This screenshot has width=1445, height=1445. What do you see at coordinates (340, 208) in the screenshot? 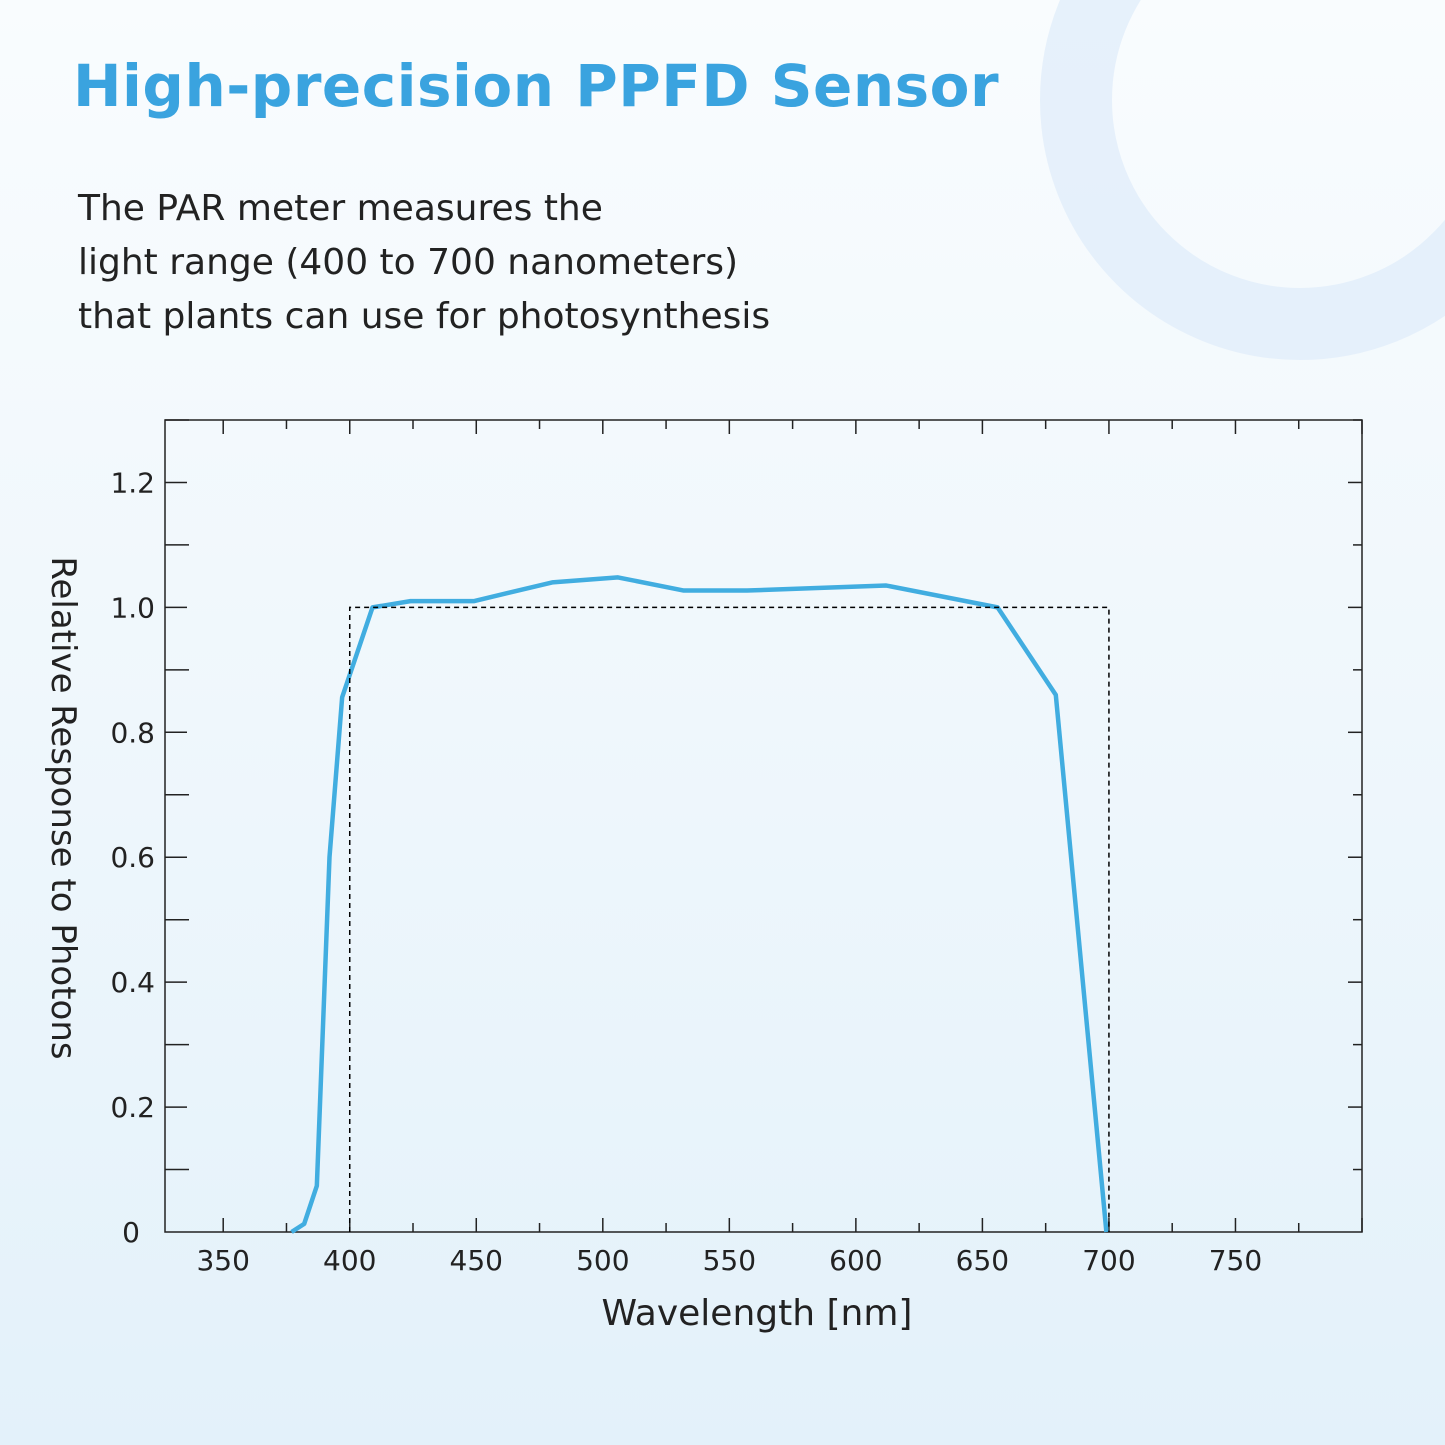
I see `subtitle-line: The PAR meter measures the` at bounding box center [340, 208].